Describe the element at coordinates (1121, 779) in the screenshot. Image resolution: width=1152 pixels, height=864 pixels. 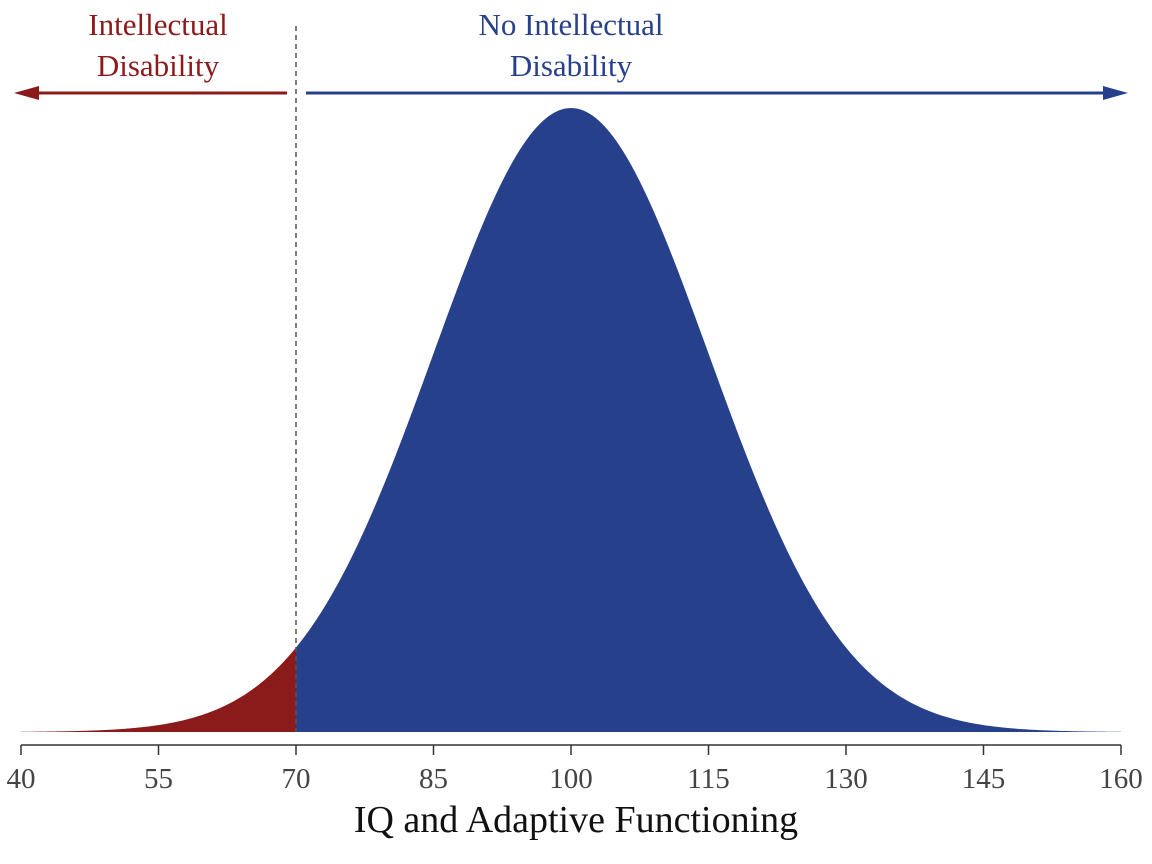
I see `x-tick-label: 160` at that location.